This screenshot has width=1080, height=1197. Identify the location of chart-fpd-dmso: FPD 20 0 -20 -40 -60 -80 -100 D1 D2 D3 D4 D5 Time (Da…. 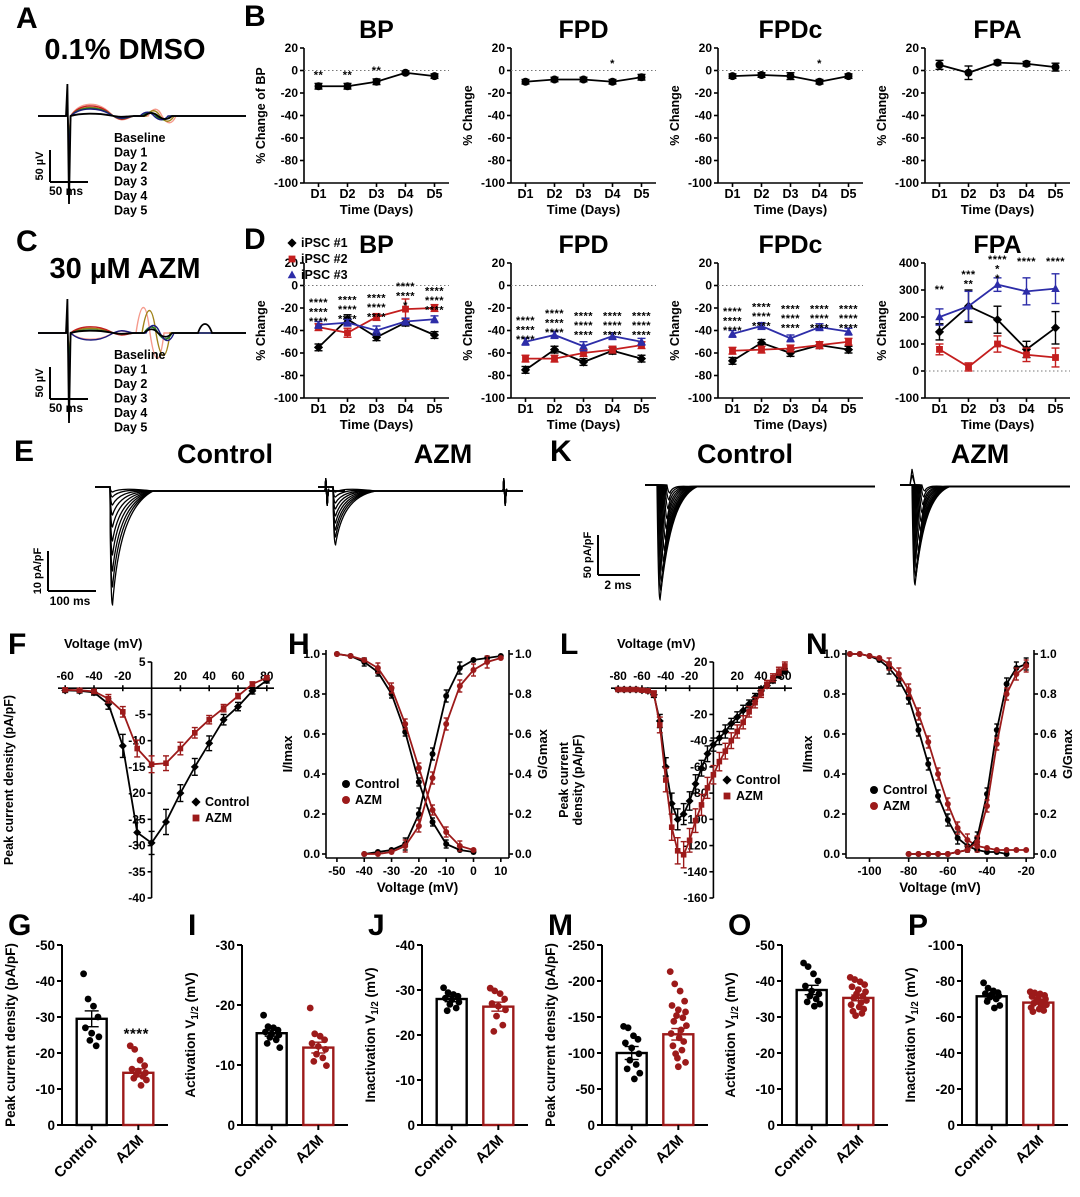
(562, 116).